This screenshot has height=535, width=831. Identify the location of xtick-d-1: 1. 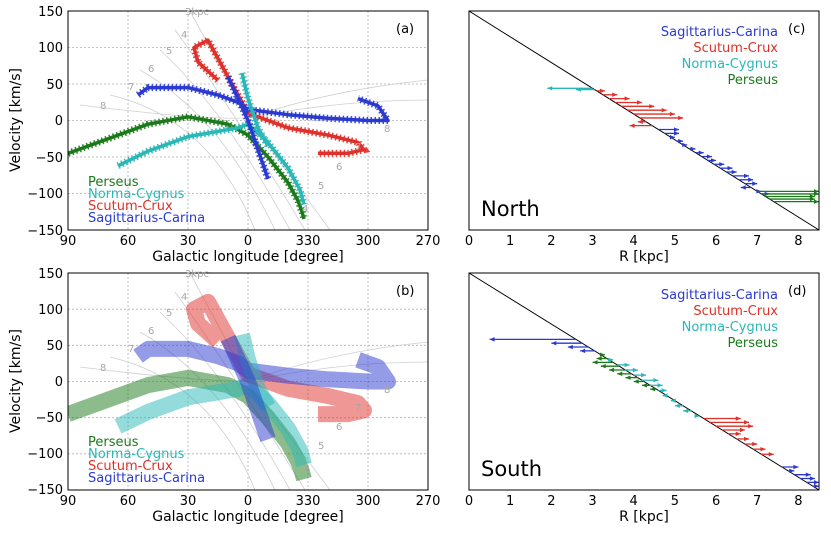
(510, 501).